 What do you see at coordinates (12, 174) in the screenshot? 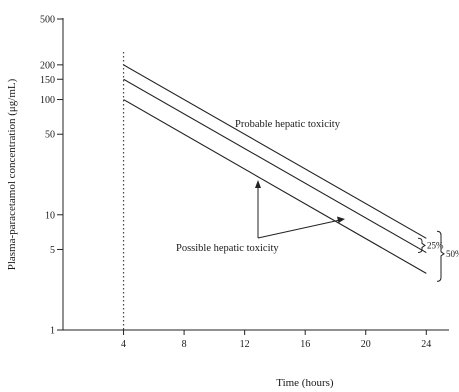
I see `y-axis-title: Plasma-paracetamol concentration (μg/mL)` at bounding box center [12, 174].